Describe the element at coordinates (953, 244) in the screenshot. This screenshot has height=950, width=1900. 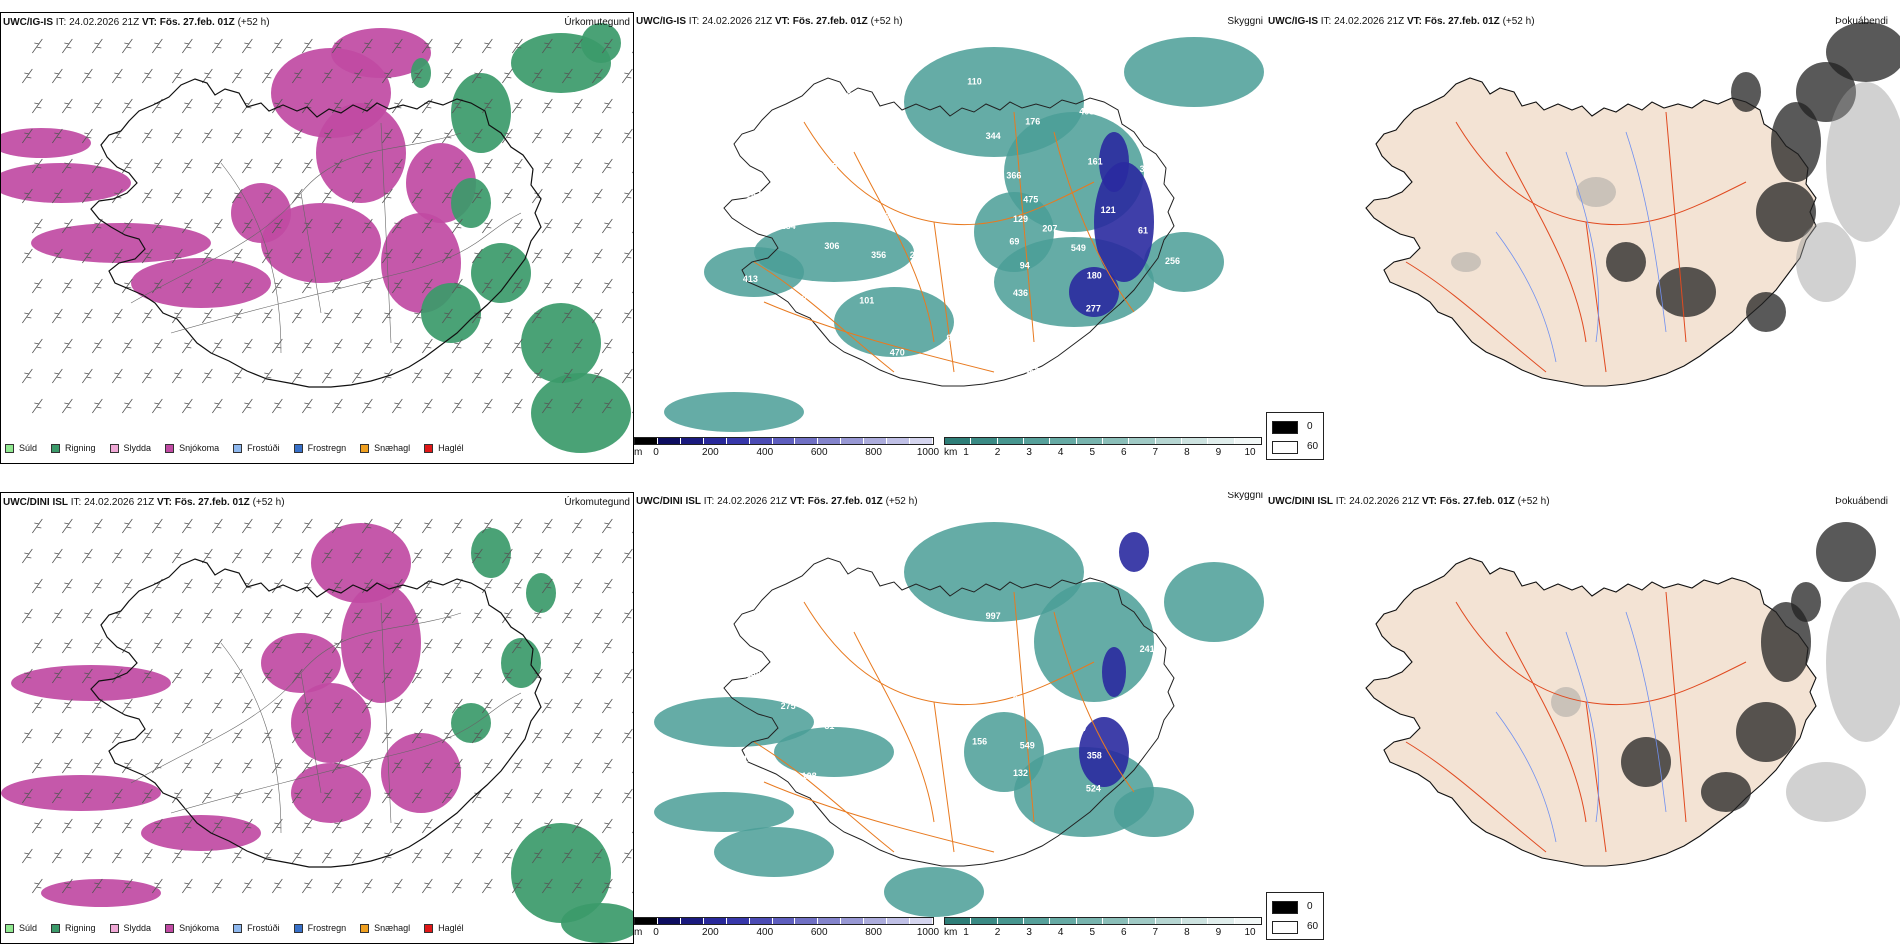
I see `cloud-base-label: 120` at that location.